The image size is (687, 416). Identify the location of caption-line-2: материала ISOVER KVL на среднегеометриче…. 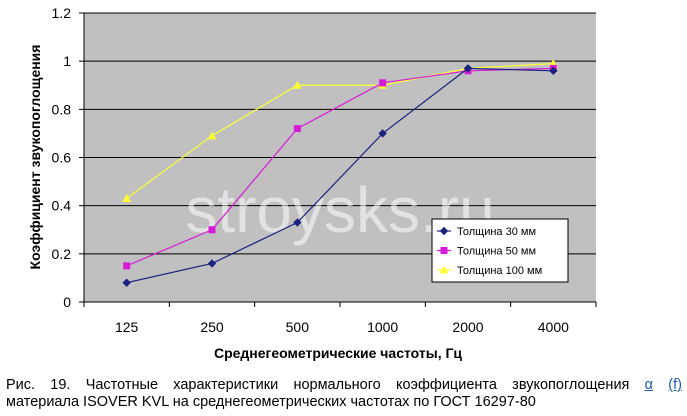
(271, 402).